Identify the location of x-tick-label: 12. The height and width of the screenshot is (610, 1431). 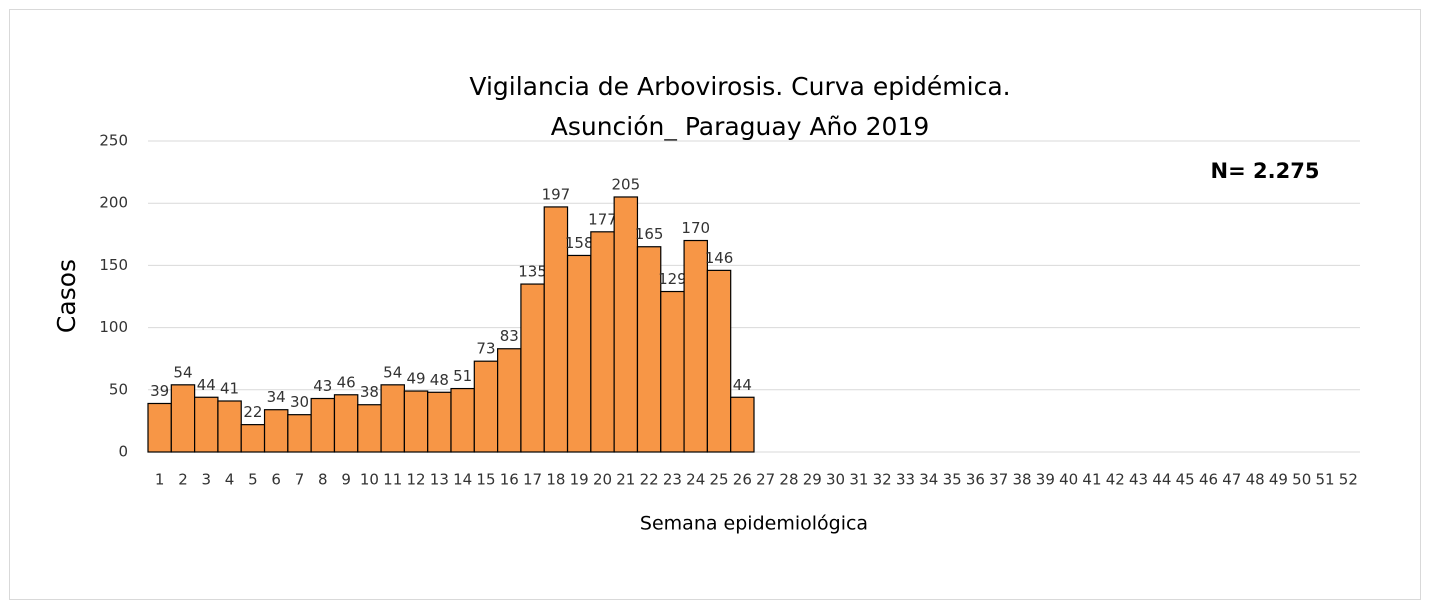
(415, 480).